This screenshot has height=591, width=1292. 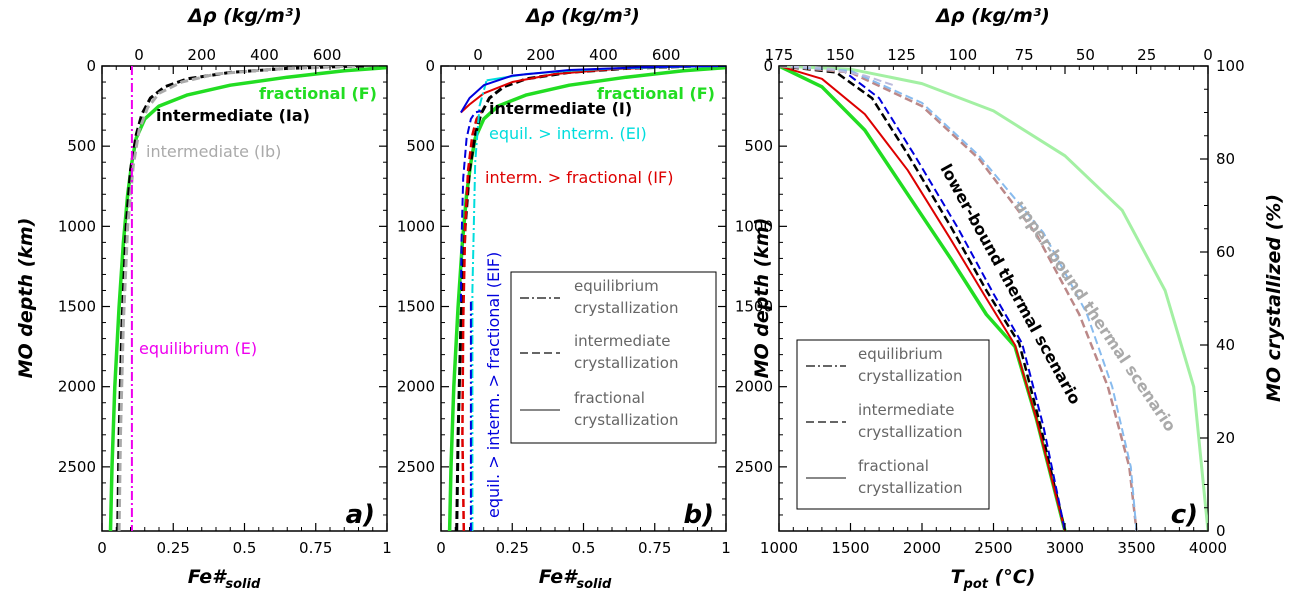 I want to click on right-tick-label: 0, so click(x=1221, y=531).